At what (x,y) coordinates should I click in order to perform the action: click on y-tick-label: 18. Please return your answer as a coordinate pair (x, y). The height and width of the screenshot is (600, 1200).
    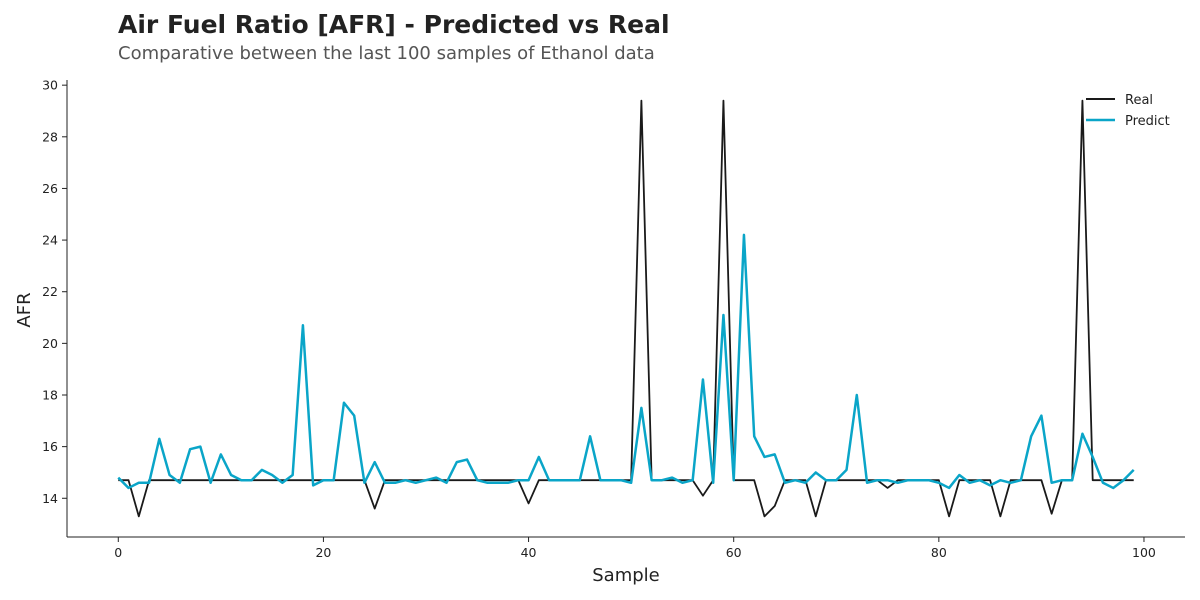
    Looking at the image, I should click on (50, 394).